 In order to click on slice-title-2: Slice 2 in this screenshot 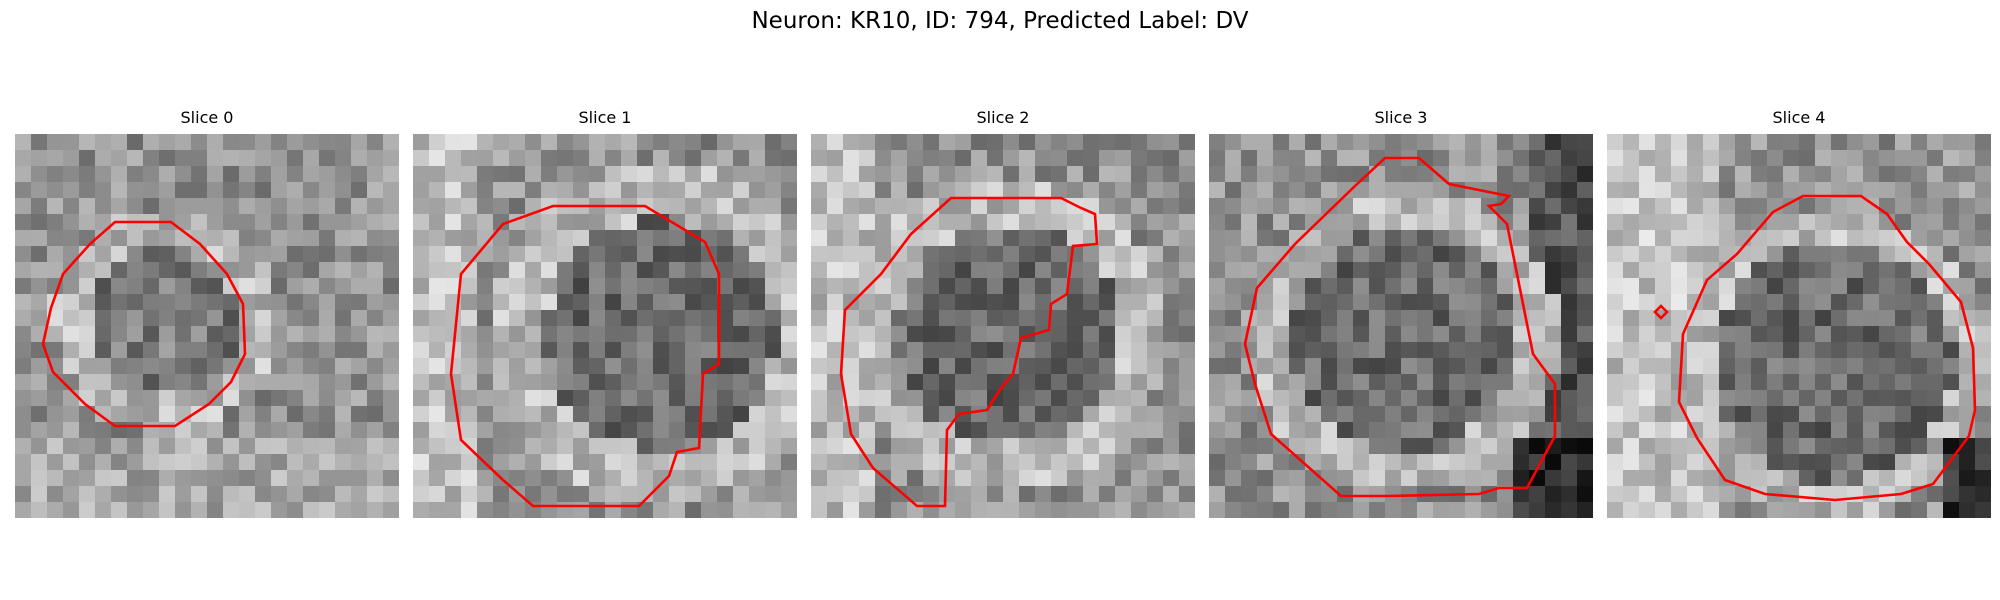, I will do `click(1003, 117)`.